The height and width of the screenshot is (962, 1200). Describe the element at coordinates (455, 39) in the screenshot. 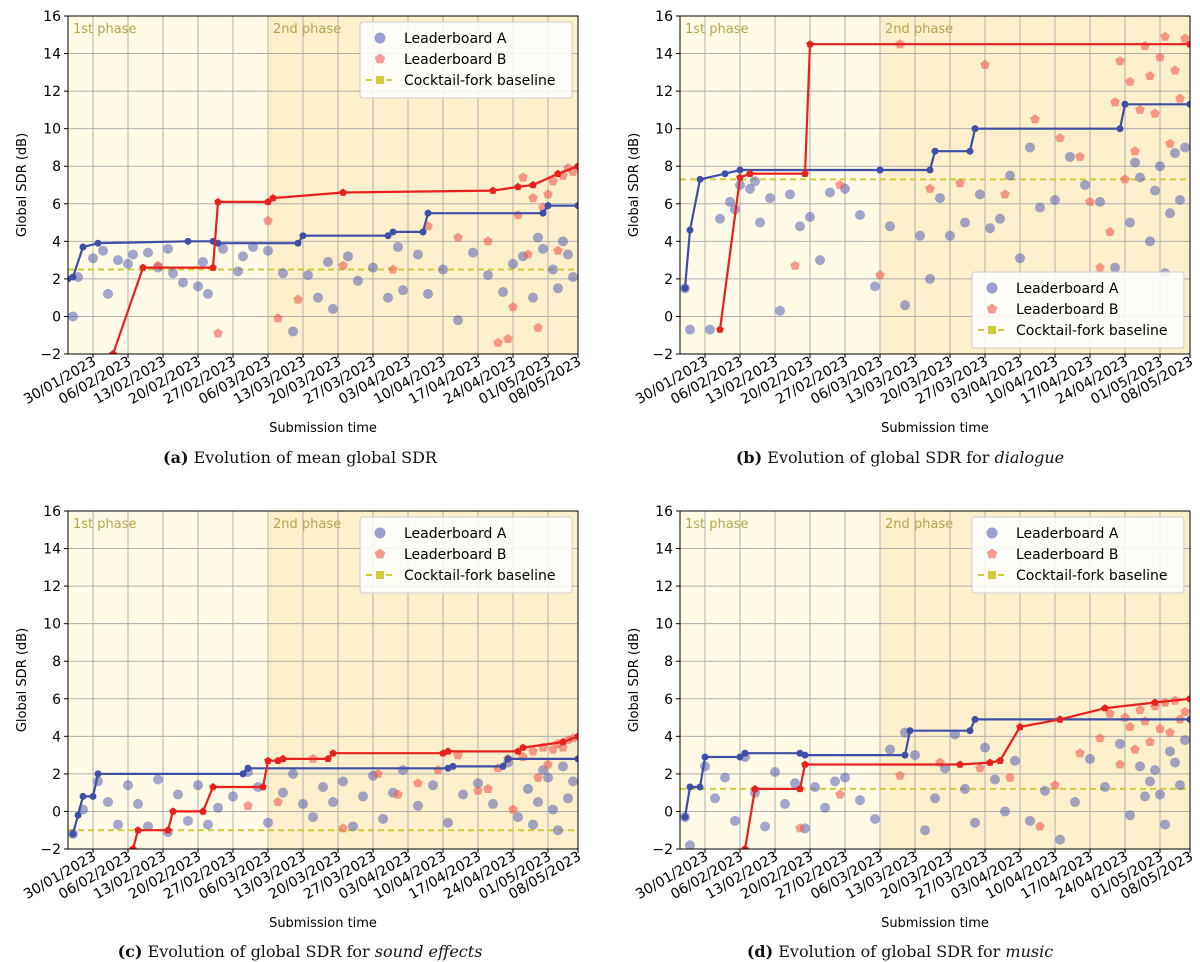

I see `legend-label: Leaderboard A` at that location.